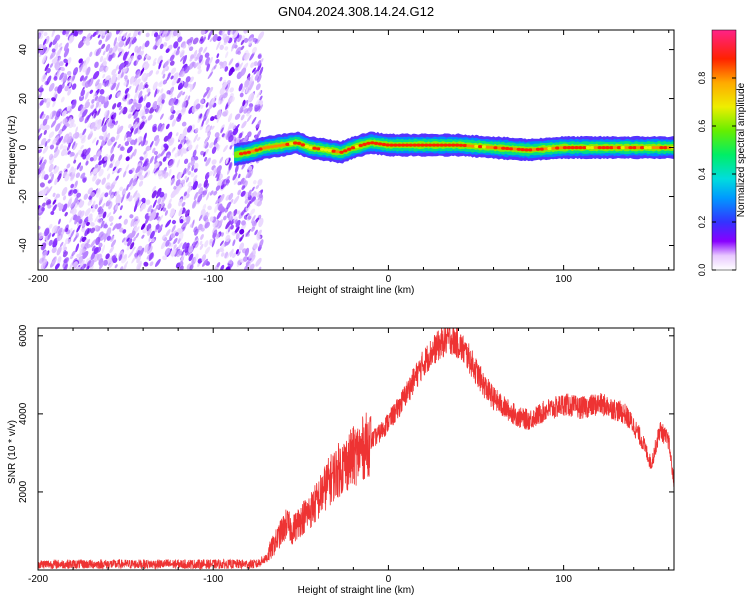 The image size is (750, 605). I want to click on x-tick-label: -200, so click(38, 279).